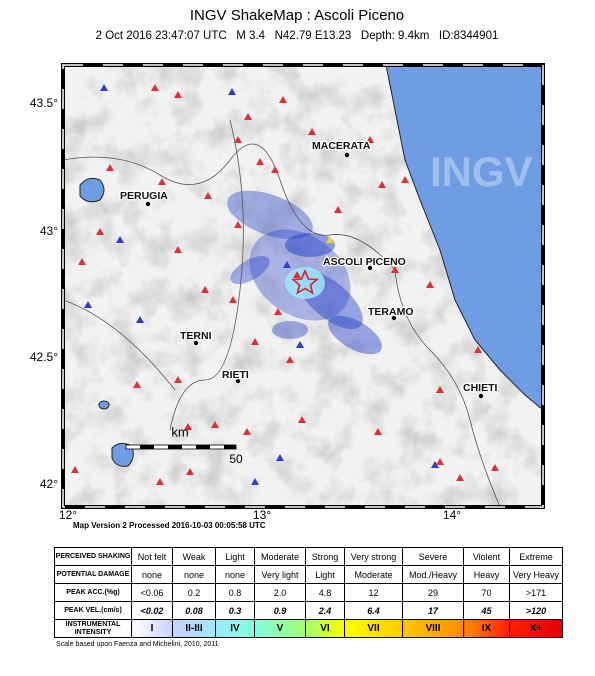  What do you see at coordinates (391, 312) in the screenshot?
I see `city-label: TERAMO` at bounding box center [391, 312].